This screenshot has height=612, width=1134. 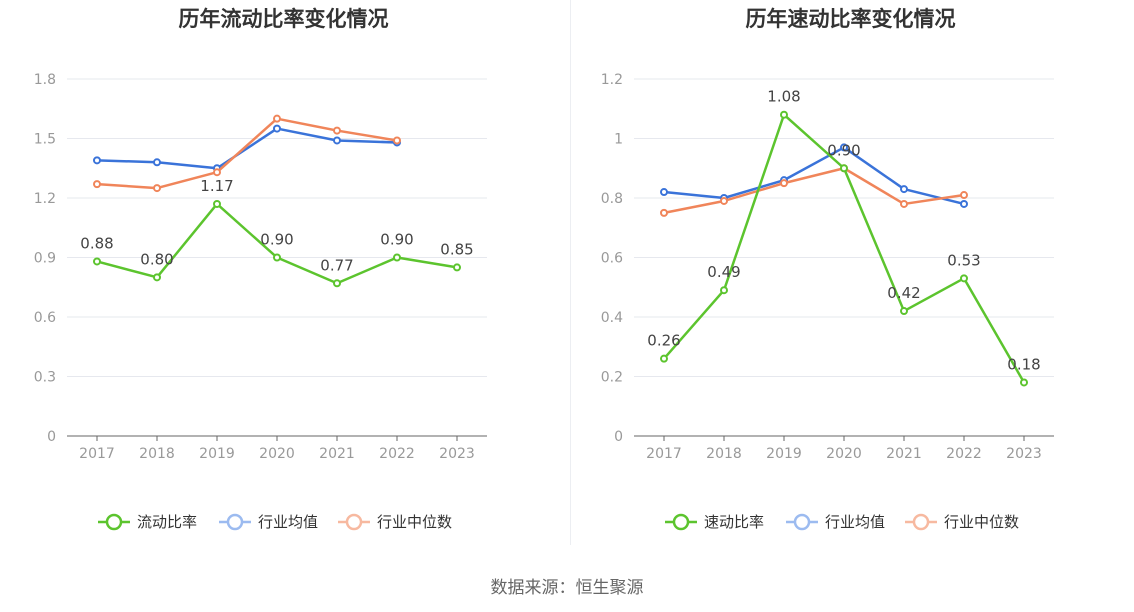 I want to click on y-tick-label: 1.8, so click(x=45, y=80).